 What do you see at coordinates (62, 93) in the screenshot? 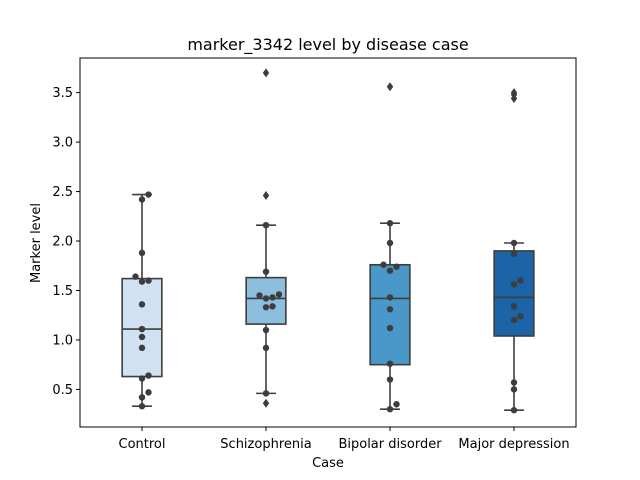
I see `y-tick-label: 3.5` at bounding box center [62, 93].